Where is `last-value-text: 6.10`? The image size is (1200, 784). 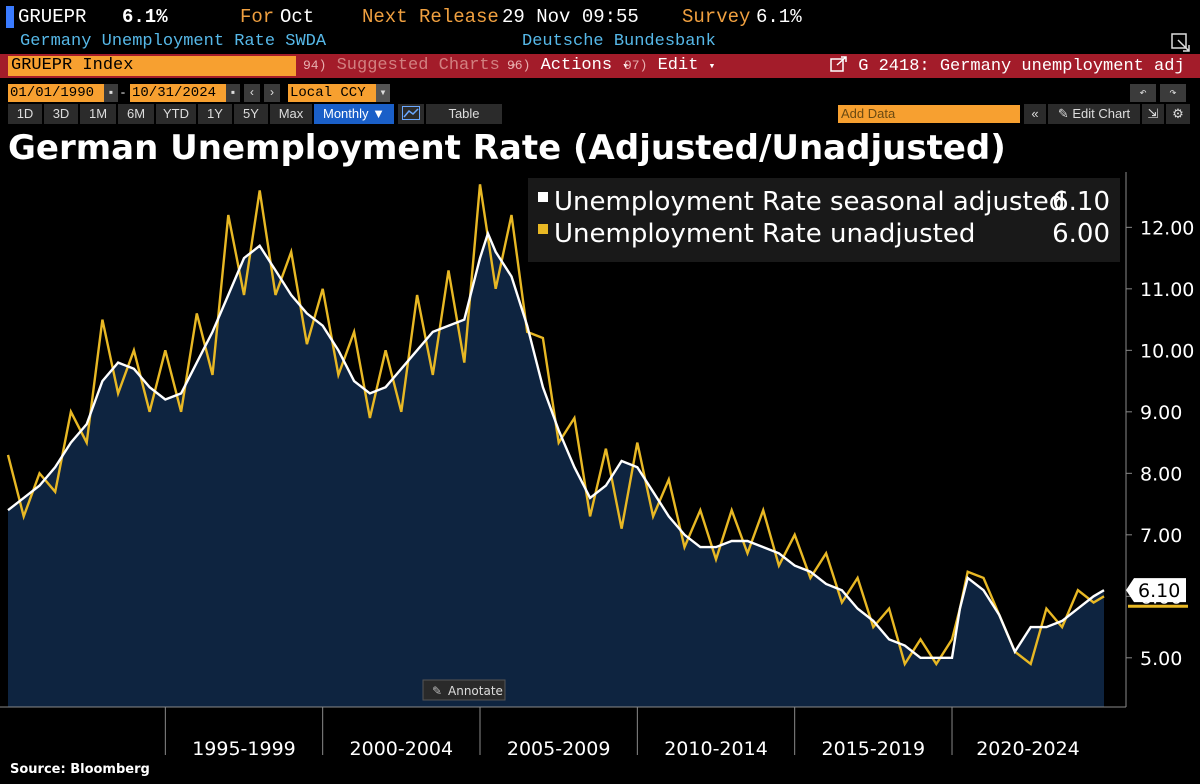
last-value-text: 6.10 is located at coordinates (1159, 591).